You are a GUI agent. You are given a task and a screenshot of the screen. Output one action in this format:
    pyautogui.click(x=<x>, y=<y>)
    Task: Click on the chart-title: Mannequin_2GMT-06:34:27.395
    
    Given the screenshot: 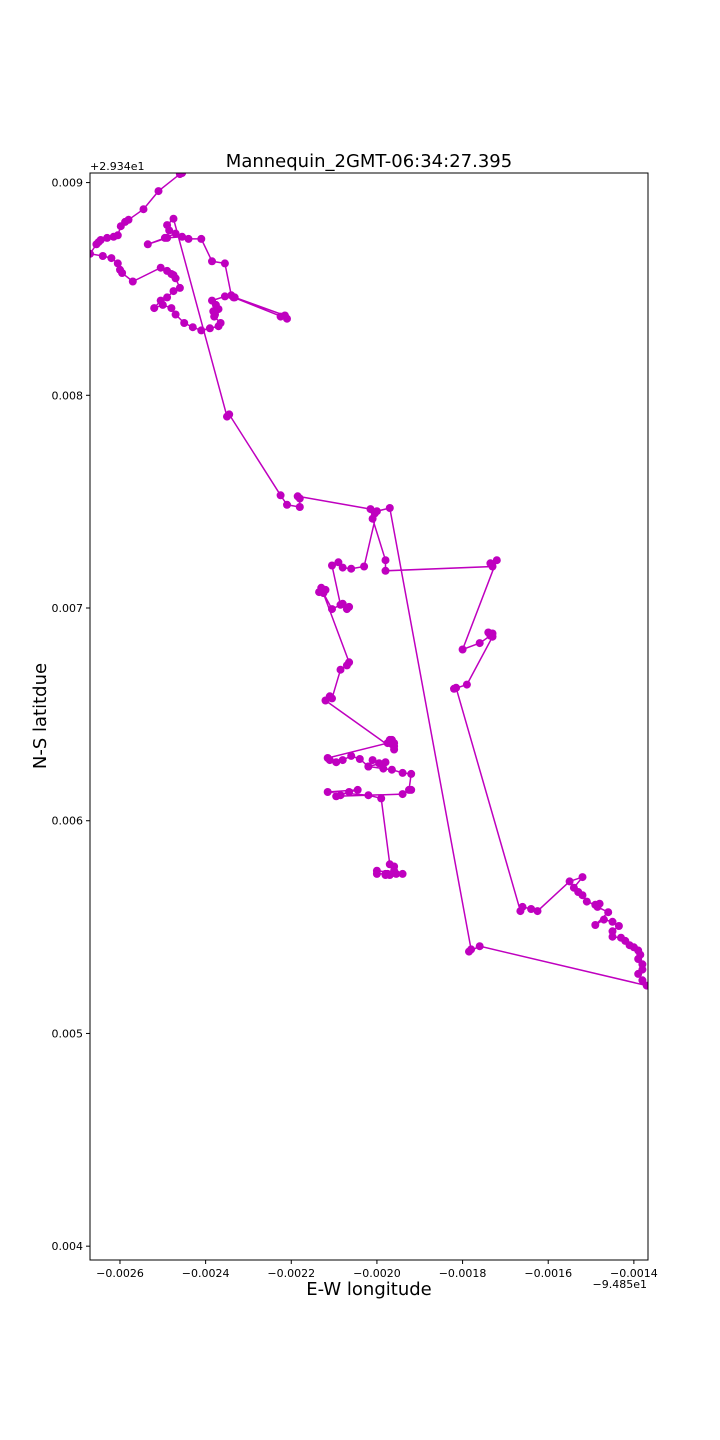 What is the action you would take?
    pyautogui.click(x=369, y=161)
    